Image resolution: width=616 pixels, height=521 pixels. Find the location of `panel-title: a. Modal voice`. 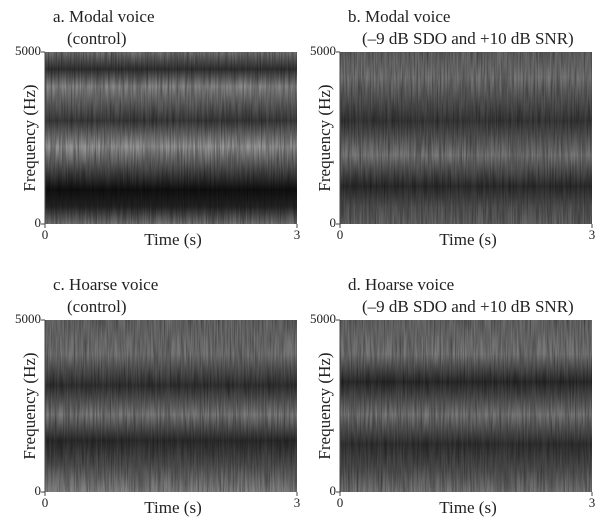

panel-title: a. Modal voice is located at coordinates (104, 16).